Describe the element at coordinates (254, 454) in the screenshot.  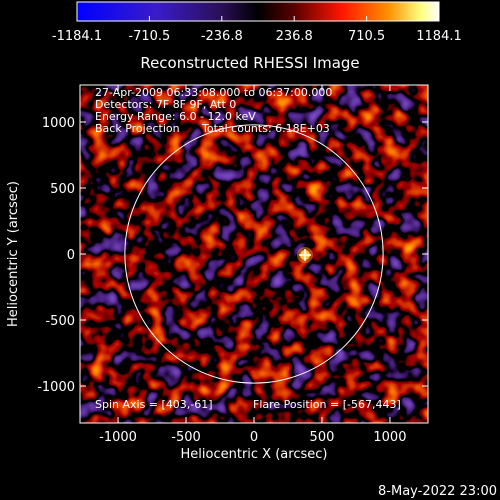
I see `x-axis-title: Heliocentric X (arcsec)` at that location.